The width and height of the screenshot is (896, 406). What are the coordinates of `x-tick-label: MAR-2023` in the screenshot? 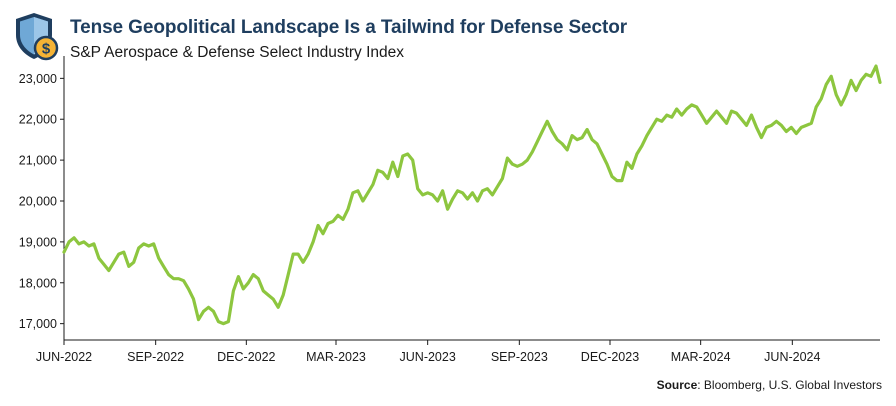 It's located at (336, 357).